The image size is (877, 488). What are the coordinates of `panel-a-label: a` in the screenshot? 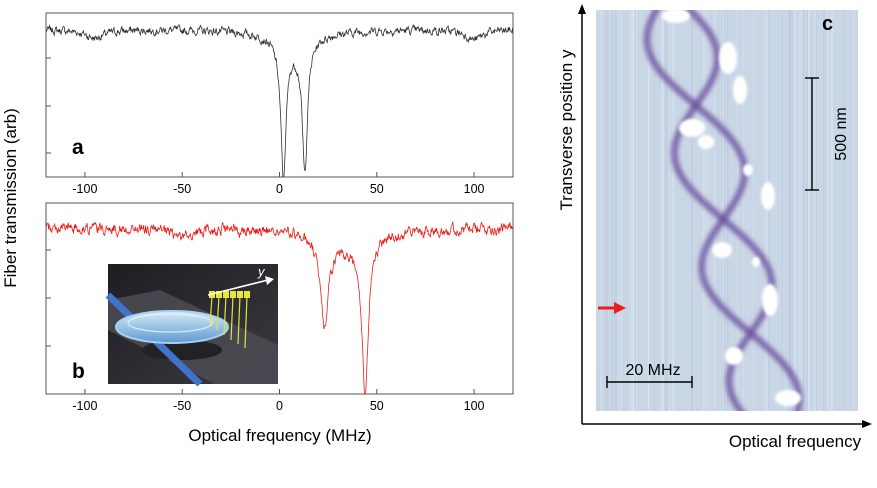 It's located at (78, 147).